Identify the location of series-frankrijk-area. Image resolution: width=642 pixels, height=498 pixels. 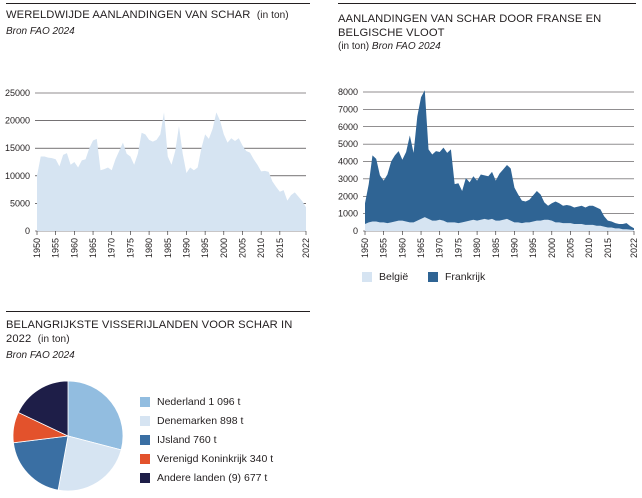
(499, 160).